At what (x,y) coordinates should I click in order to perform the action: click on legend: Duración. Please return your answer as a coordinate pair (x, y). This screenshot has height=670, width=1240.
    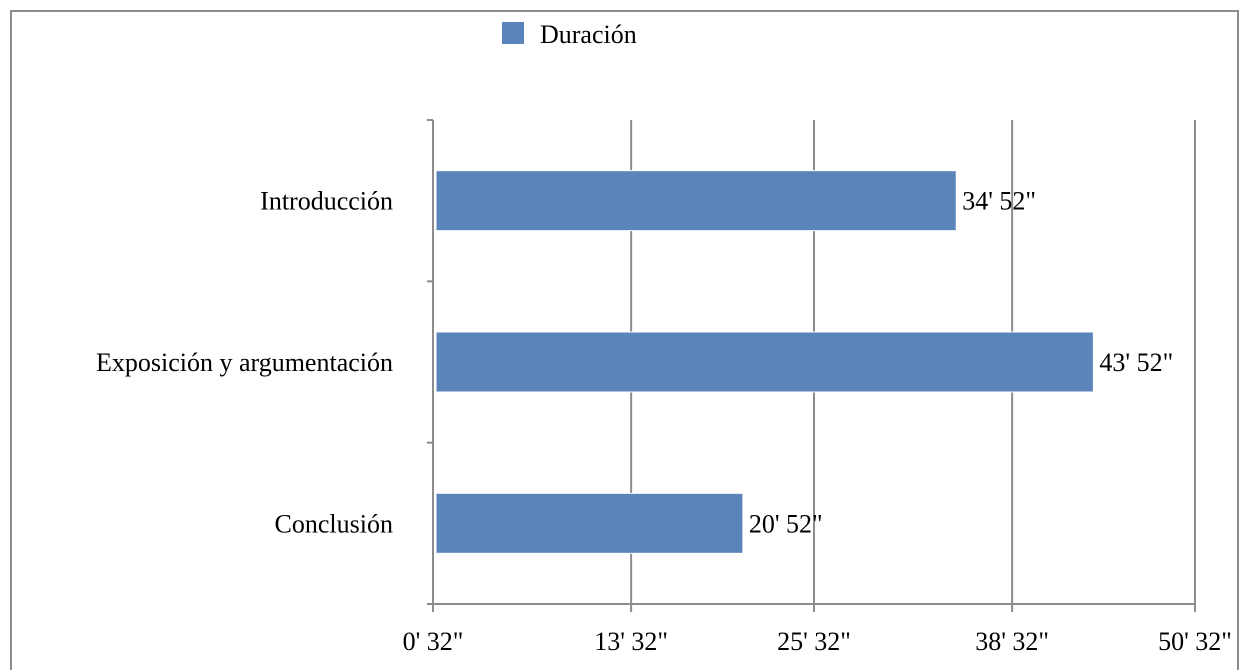
    Looking at the image, I should click on (569, 34).